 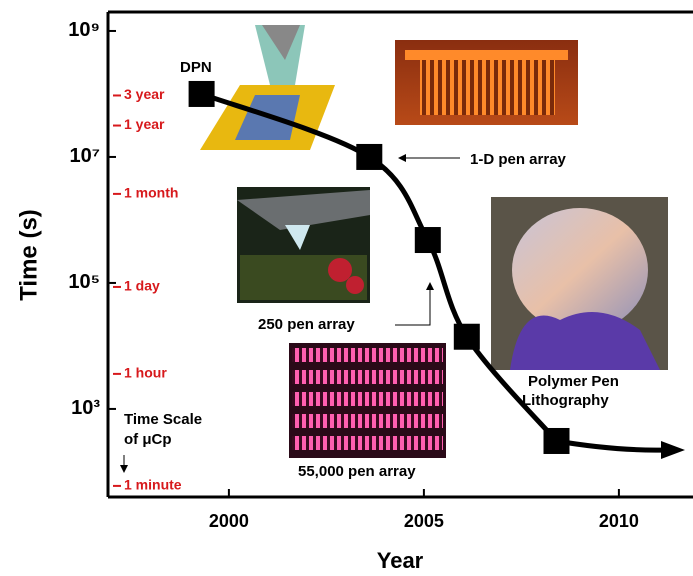 What do you see at coordinates (85, 408) in the screenshot?
I see `y-tick-label: 10³` at bounding box center [85, 408].